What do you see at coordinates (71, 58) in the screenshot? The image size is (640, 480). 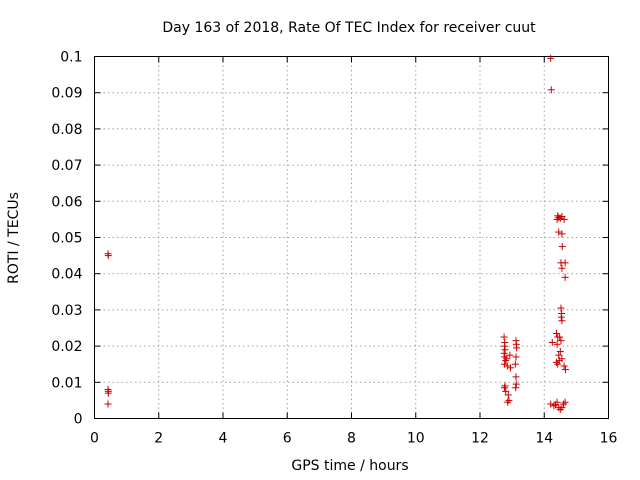 I see `y-tick-label: 0.1` at bounding box center [71, 58].